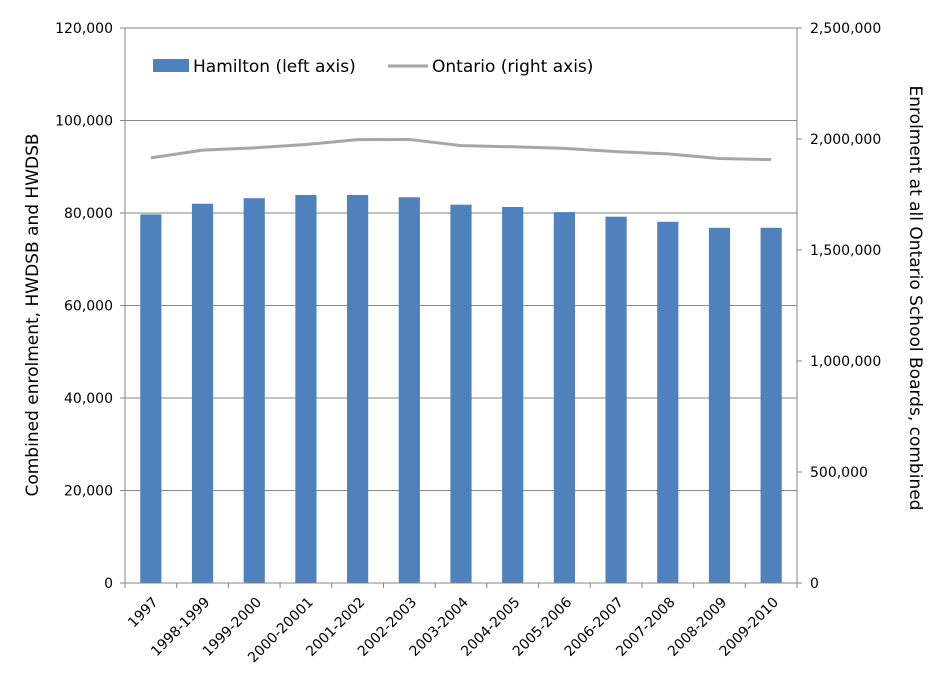  Describe the element at coordinates (108, 584) in the screenshot. I see `left-tick-label: 0` at that location.